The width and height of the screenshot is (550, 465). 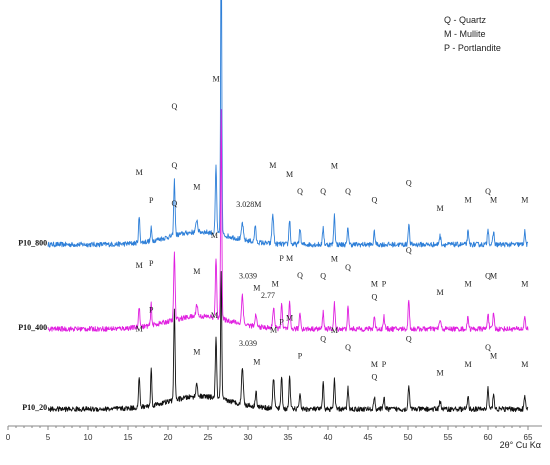 What do you see at coordinates (268, 295) in the screenshot?
I see `peak-label: 2.77` at bounding box center [268, 295].